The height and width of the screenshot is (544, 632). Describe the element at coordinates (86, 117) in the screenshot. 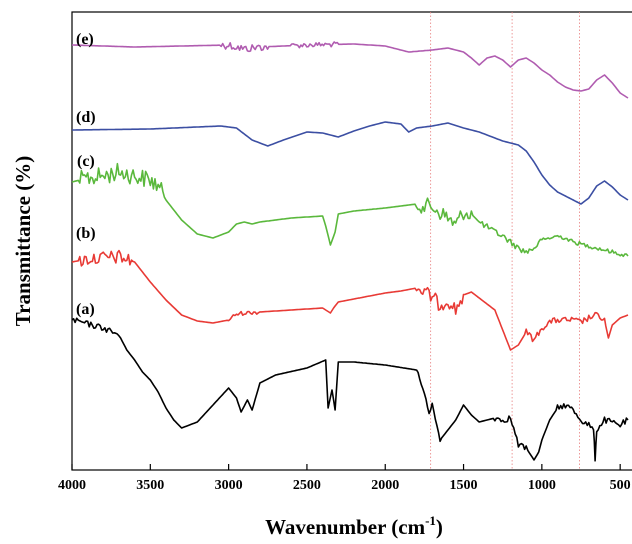

I see `series-label-d: (d)` at that location.